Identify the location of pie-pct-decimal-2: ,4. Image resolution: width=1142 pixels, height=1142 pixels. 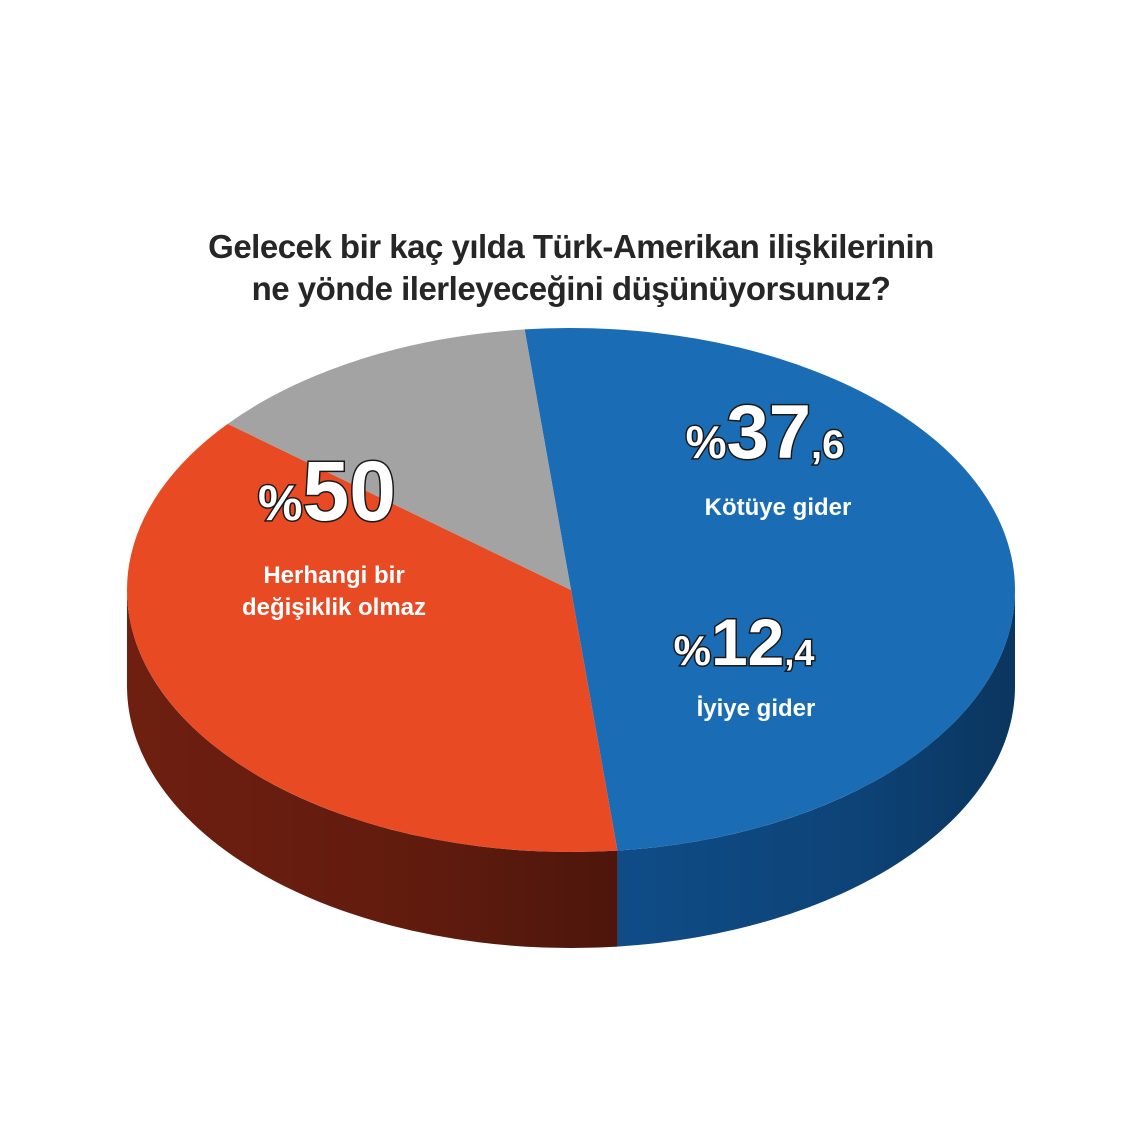
(799, 652).